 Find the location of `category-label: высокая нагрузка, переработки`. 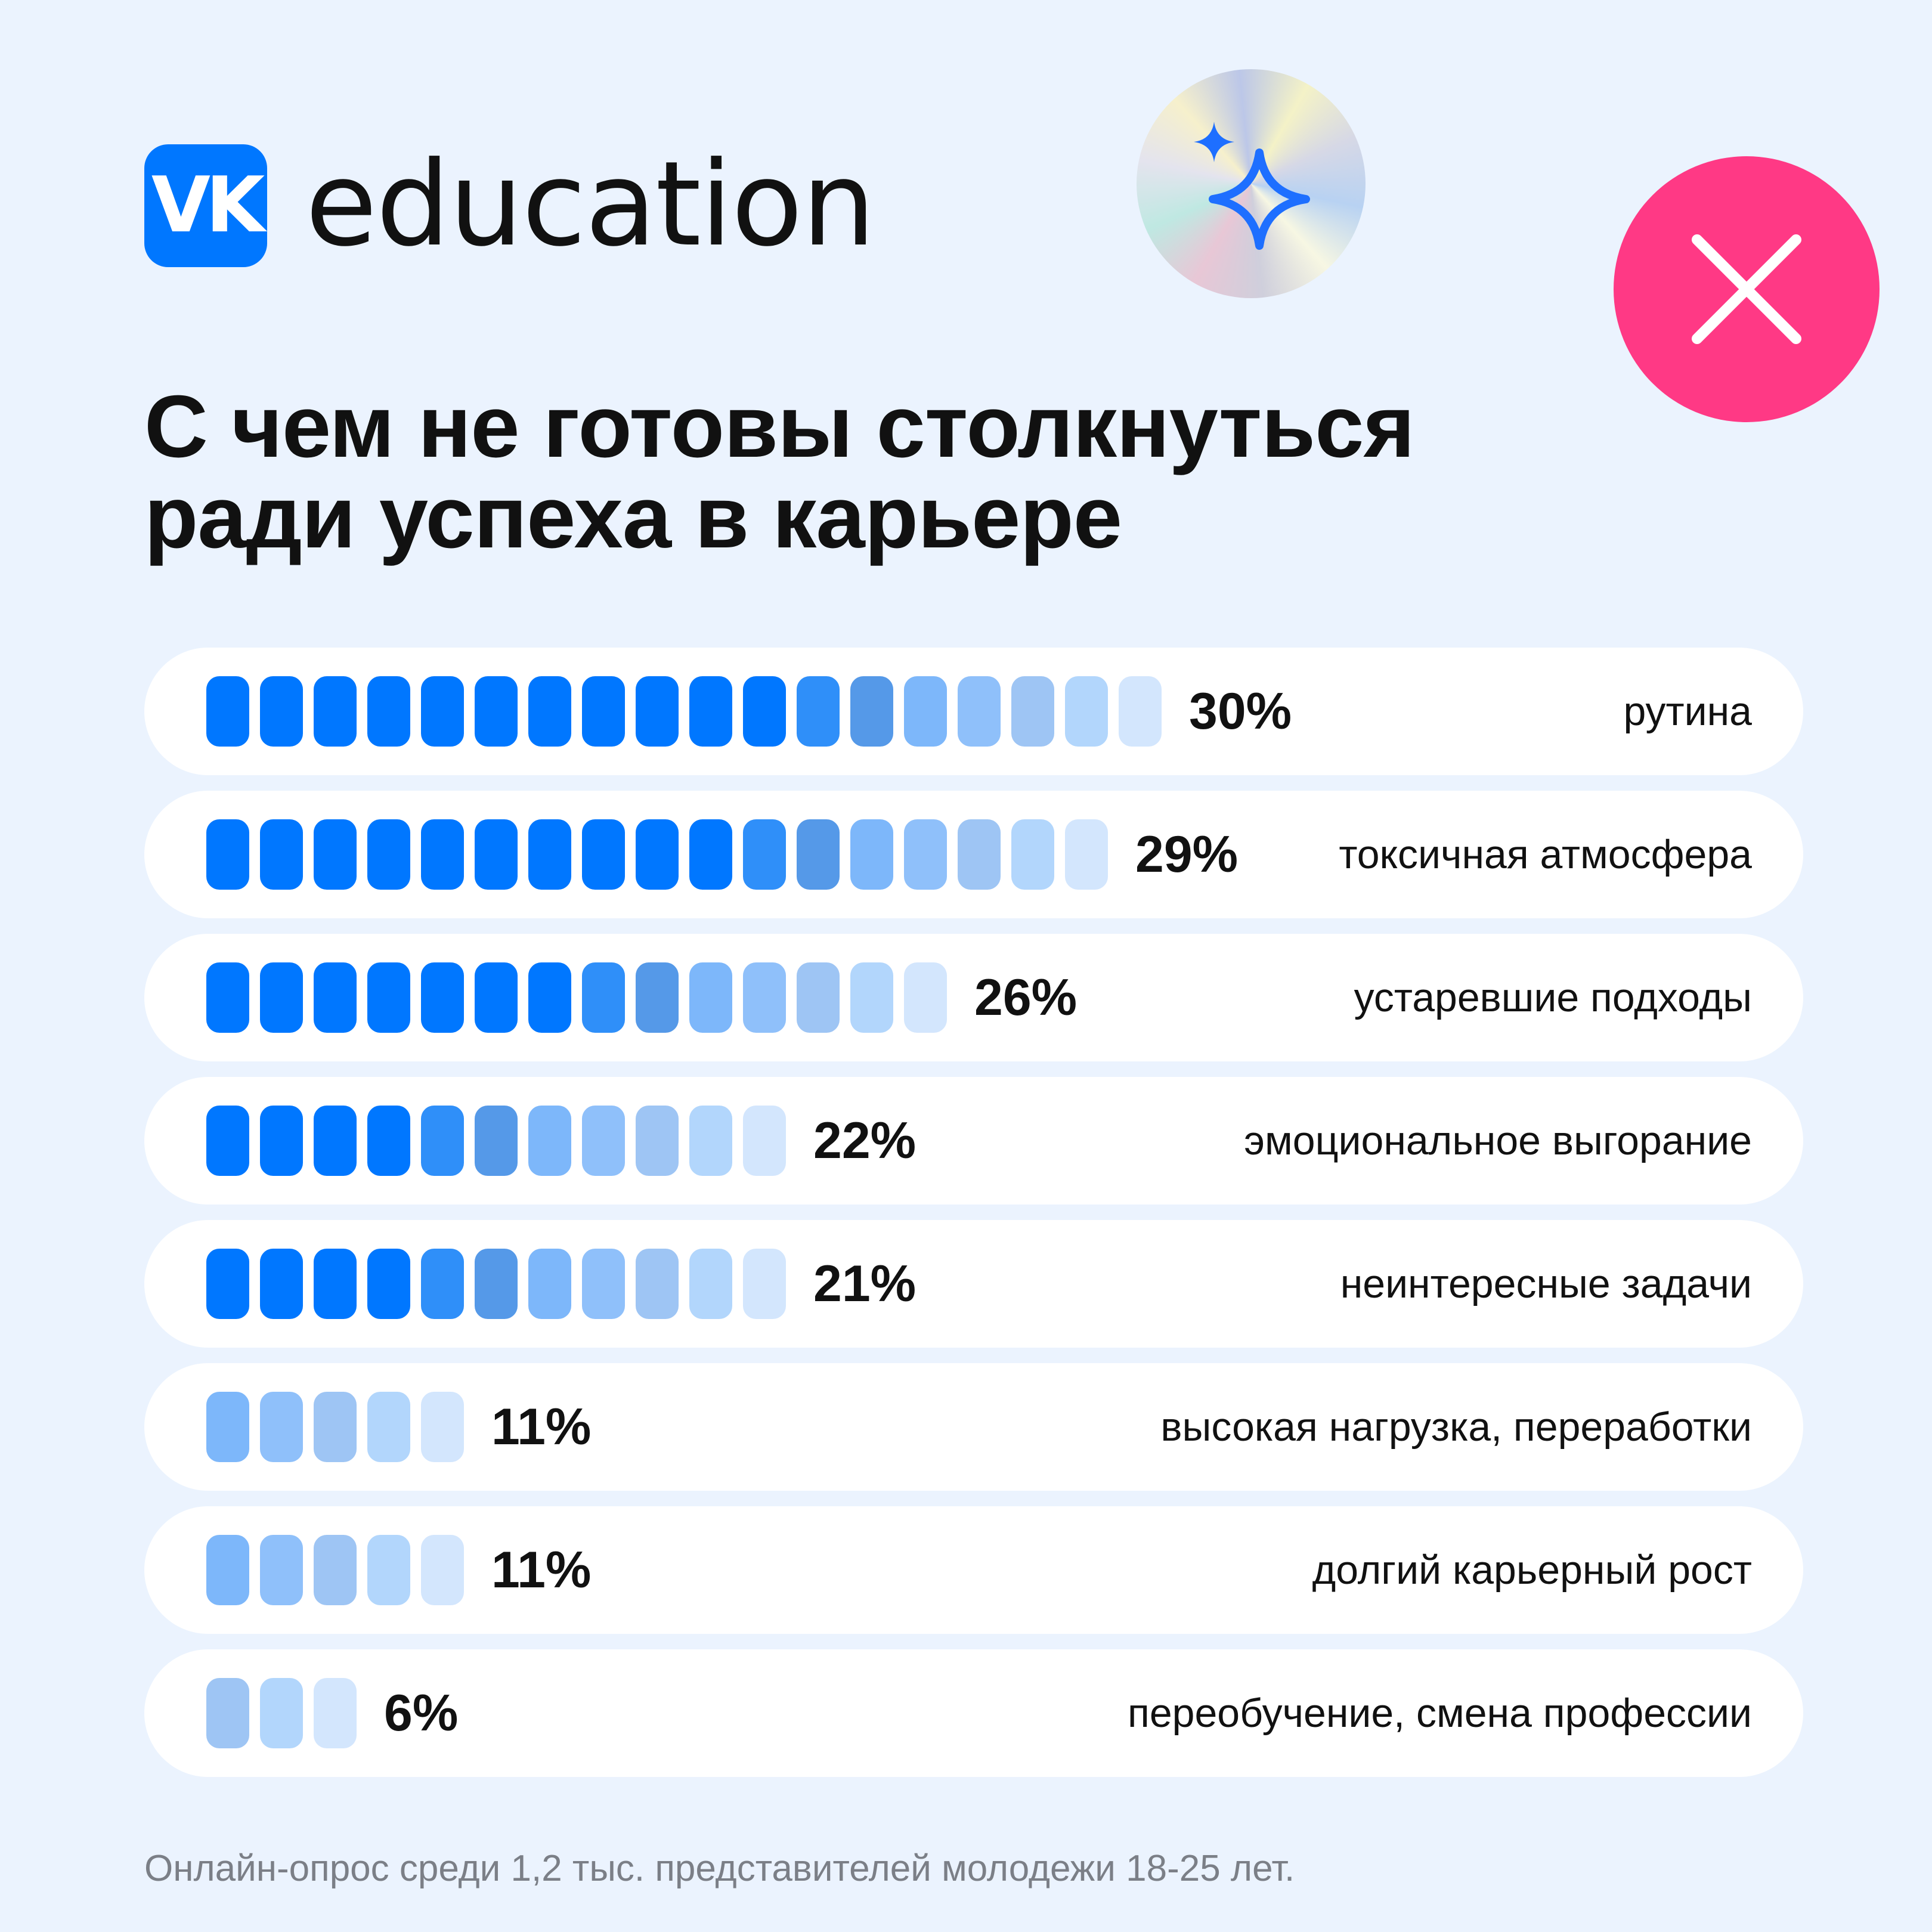

category-label: высокая нагрузка, переработки is located at coordinates (1456, 1427).